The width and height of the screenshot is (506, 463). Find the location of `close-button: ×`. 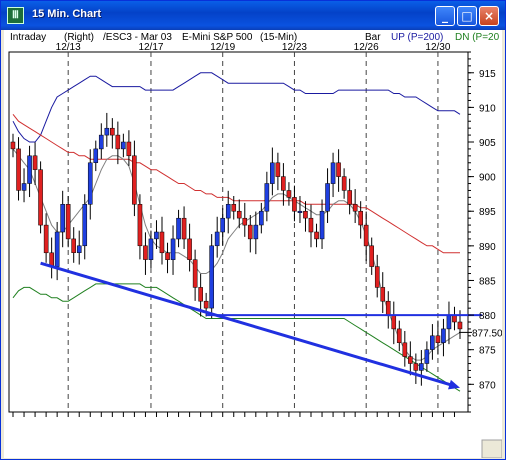

close-button: × is located at coordinates (489, 16).